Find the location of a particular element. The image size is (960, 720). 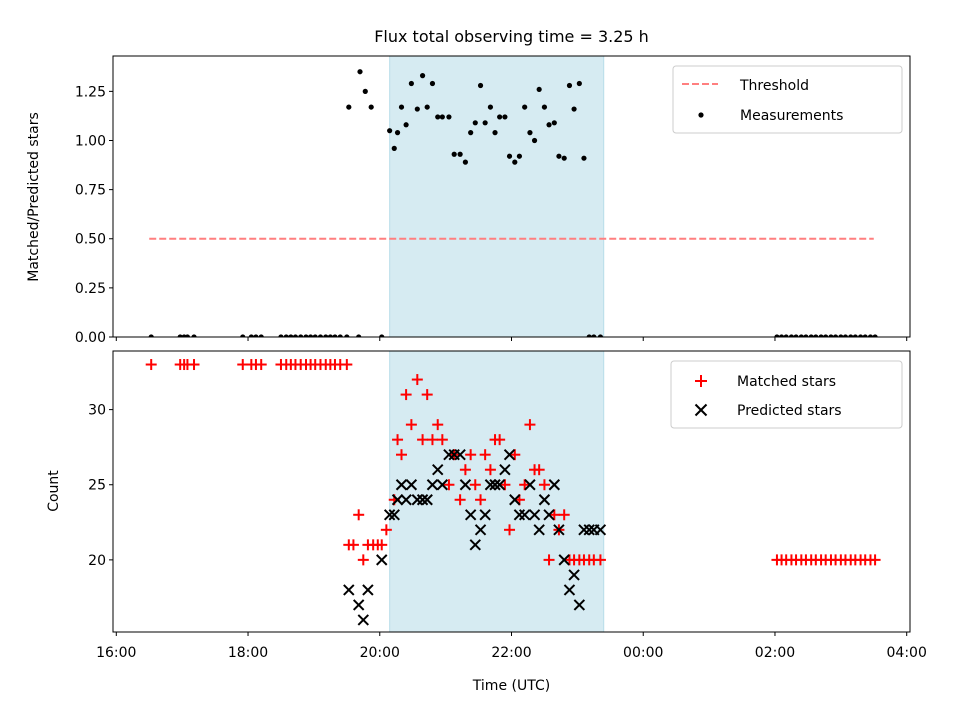

x-tick-label: 02:00 is located at coordinates (775, 653).